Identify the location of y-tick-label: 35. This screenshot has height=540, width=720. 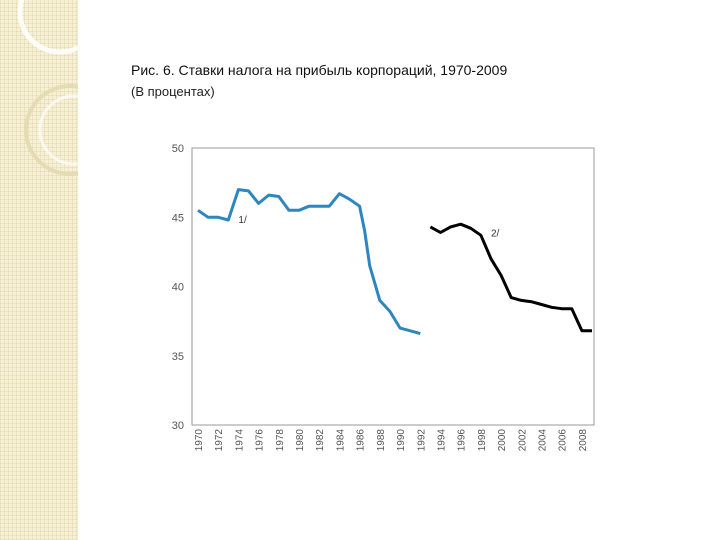
(178, 357).